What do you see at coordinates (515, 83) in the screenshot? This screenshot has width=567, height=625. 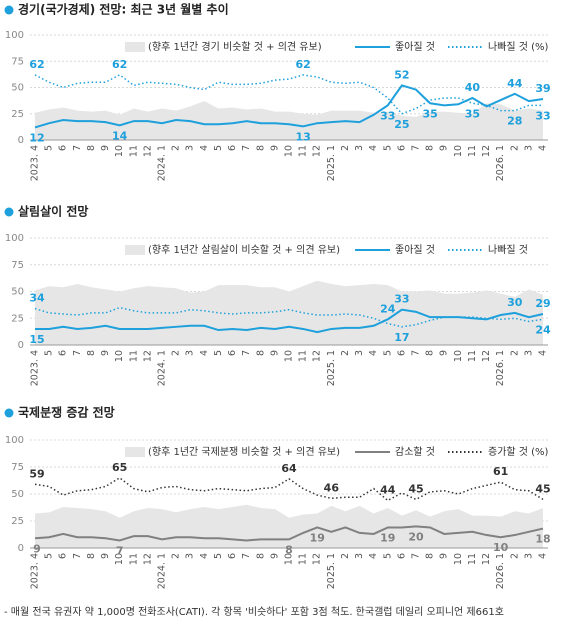 I see `data-label: 44` at bounding box center [515, 83].